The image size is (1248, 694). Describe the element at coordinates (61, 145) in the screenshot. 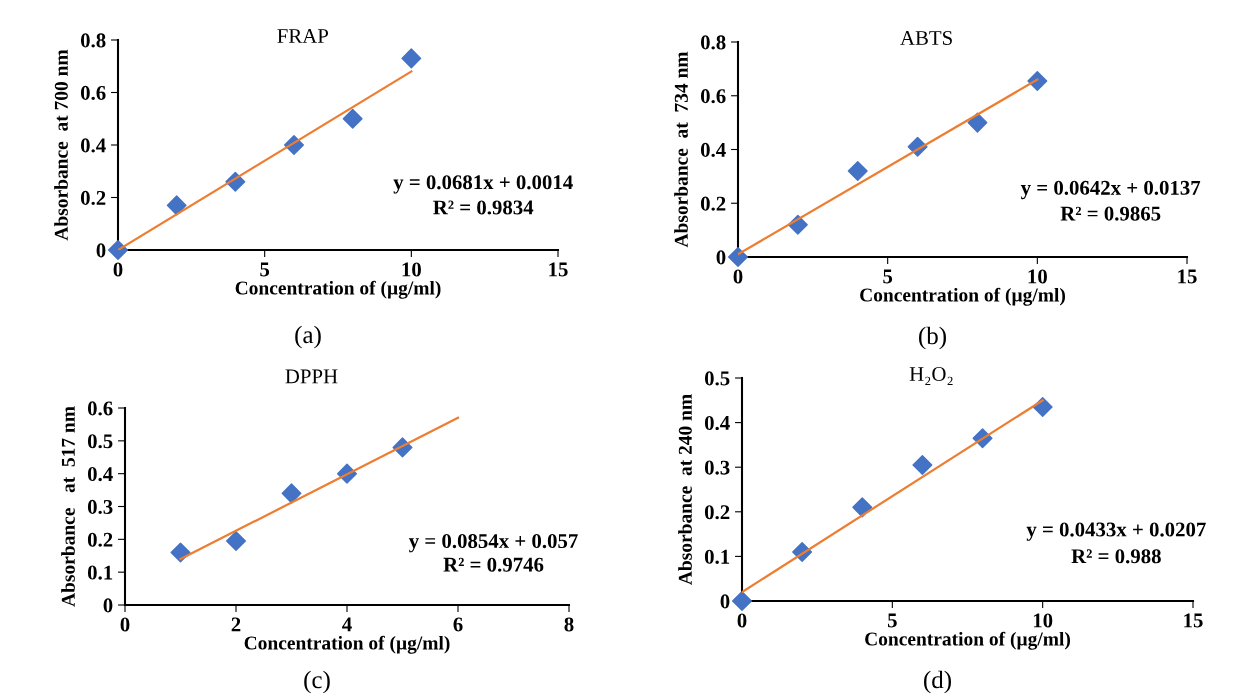

I see `y-axis-title: Absorbance at 700 nm` at that location.